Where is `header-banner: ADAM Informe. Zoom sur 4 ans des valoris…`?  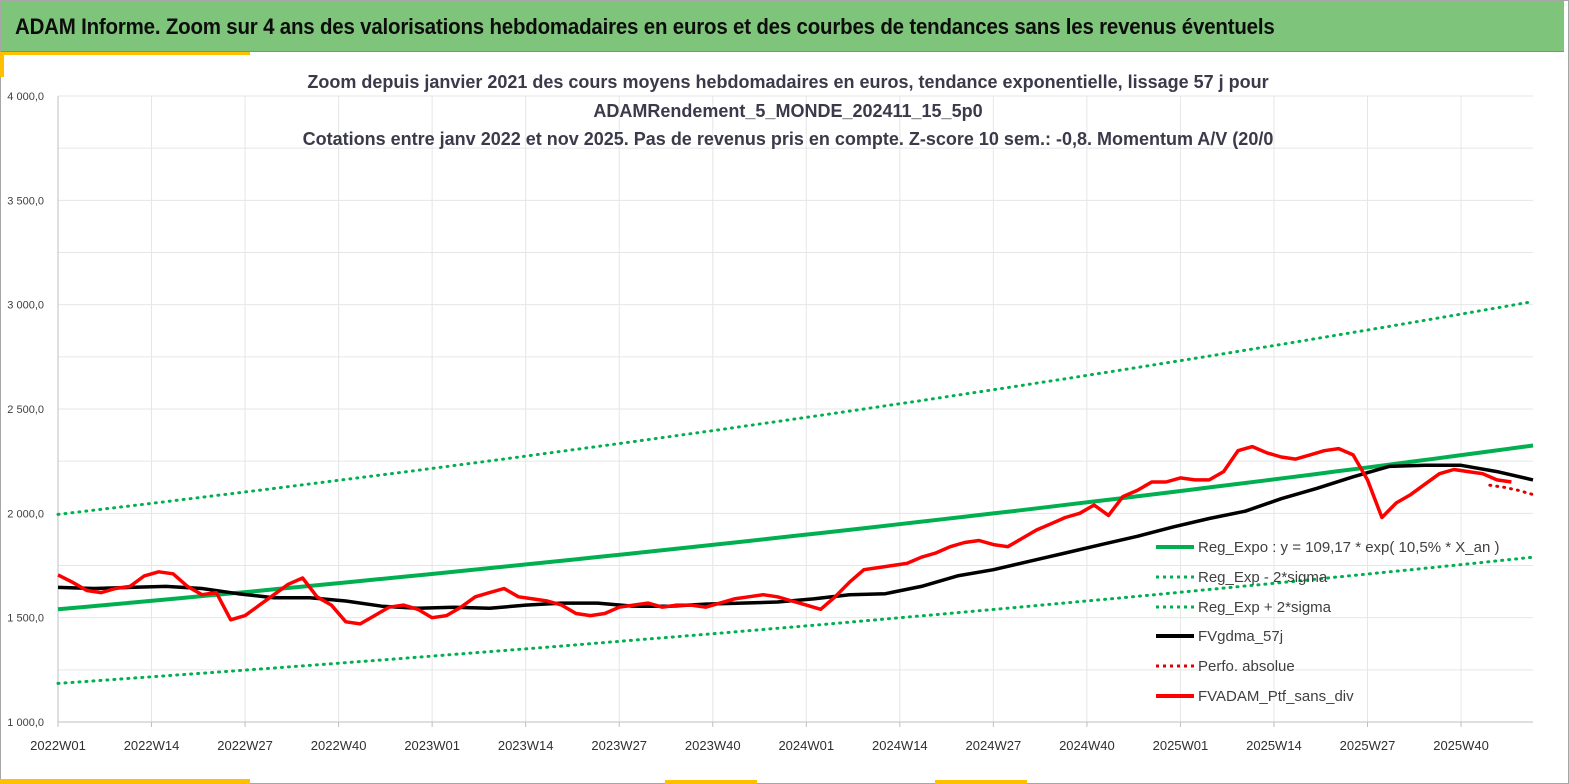 header-banner: ADAM Informe. Zoom sur 4 ans des valoris… is located at coordinates (782, 26).